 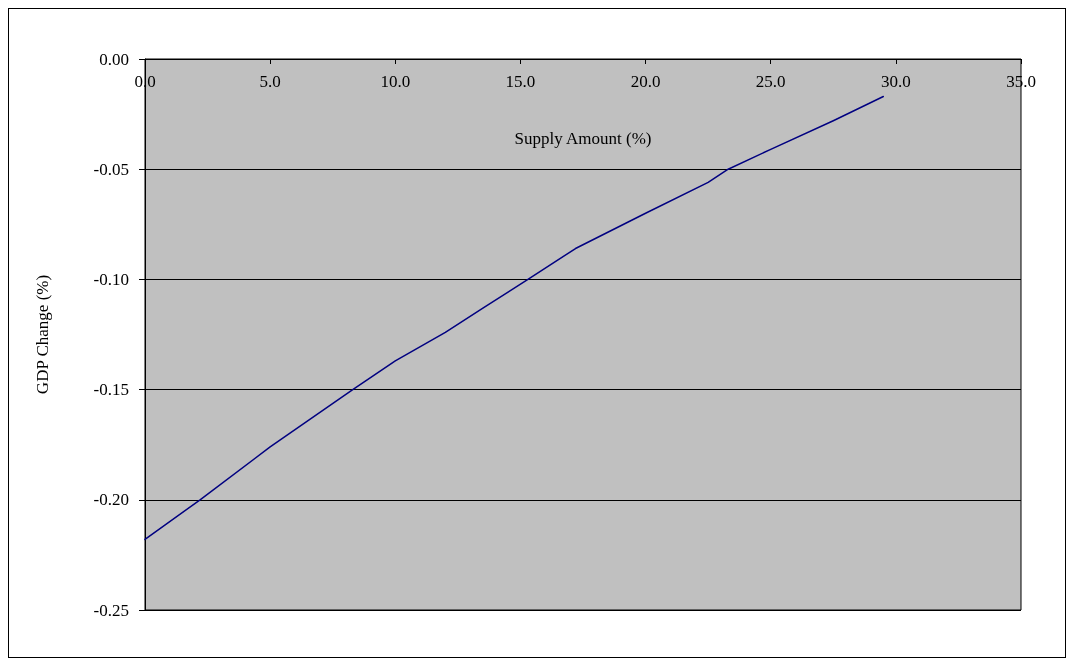 What do you see at coordinates (520, 81) in the screenshot?
I see `x-tick-label: 15.0` at bounding box center [520, 81].